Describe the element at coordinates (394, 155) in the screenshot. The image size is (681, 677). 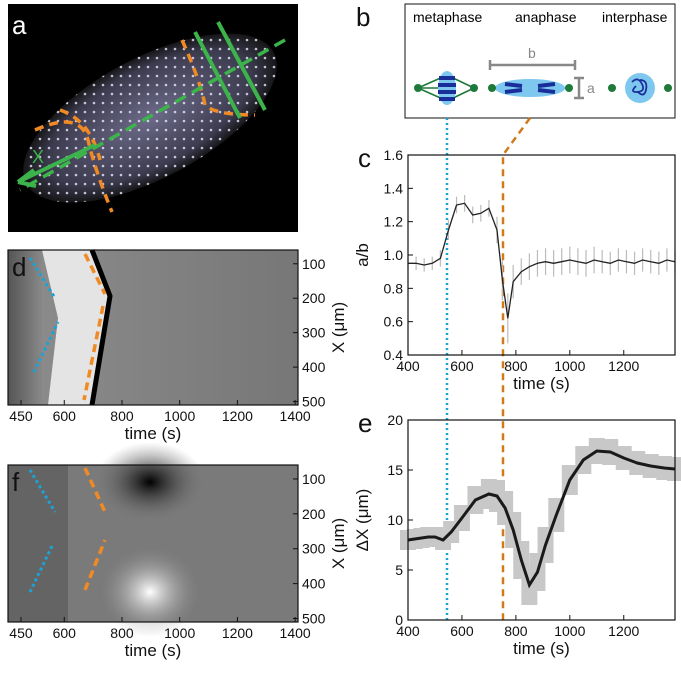
I see `y-tick-label: 1.6` at that location.